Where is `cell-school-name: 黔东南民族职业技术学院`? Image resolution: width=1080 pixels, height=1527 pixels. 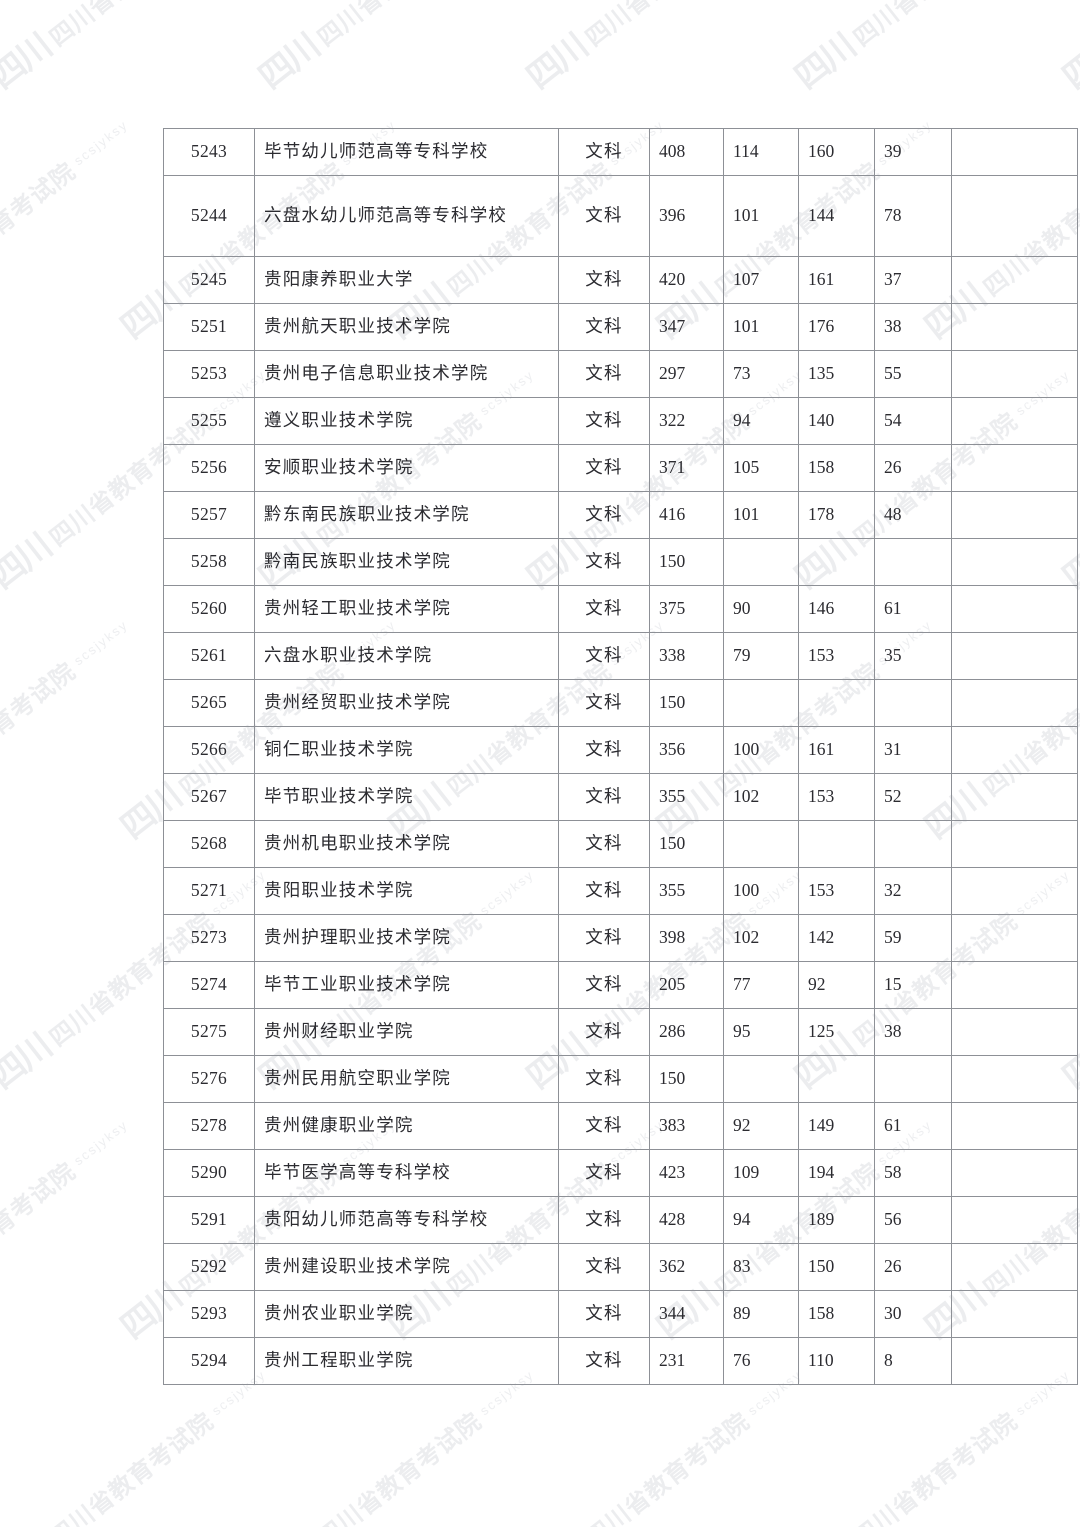 cell-school-name: 黔东南民族职业技术学院 is located at coordinates (406, 515).